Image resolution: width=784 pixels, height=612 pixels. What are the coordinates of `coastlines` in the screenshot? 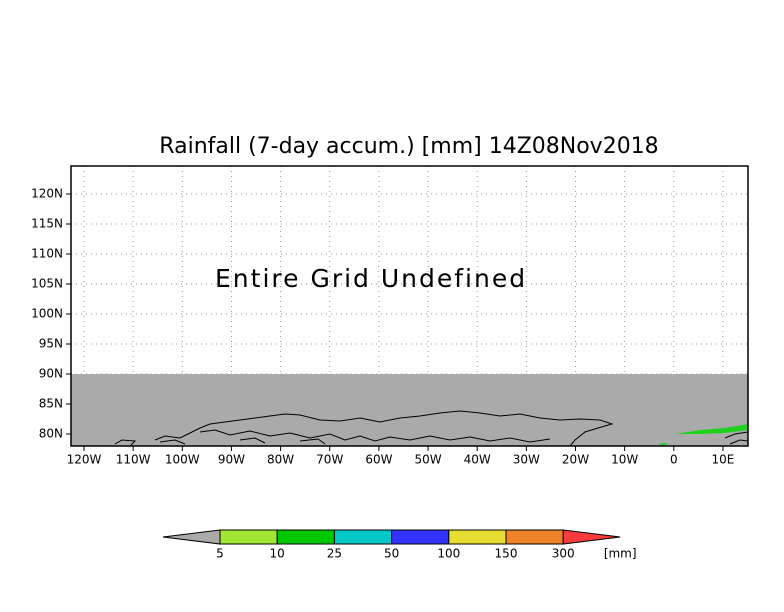 It's located at (431, 428).